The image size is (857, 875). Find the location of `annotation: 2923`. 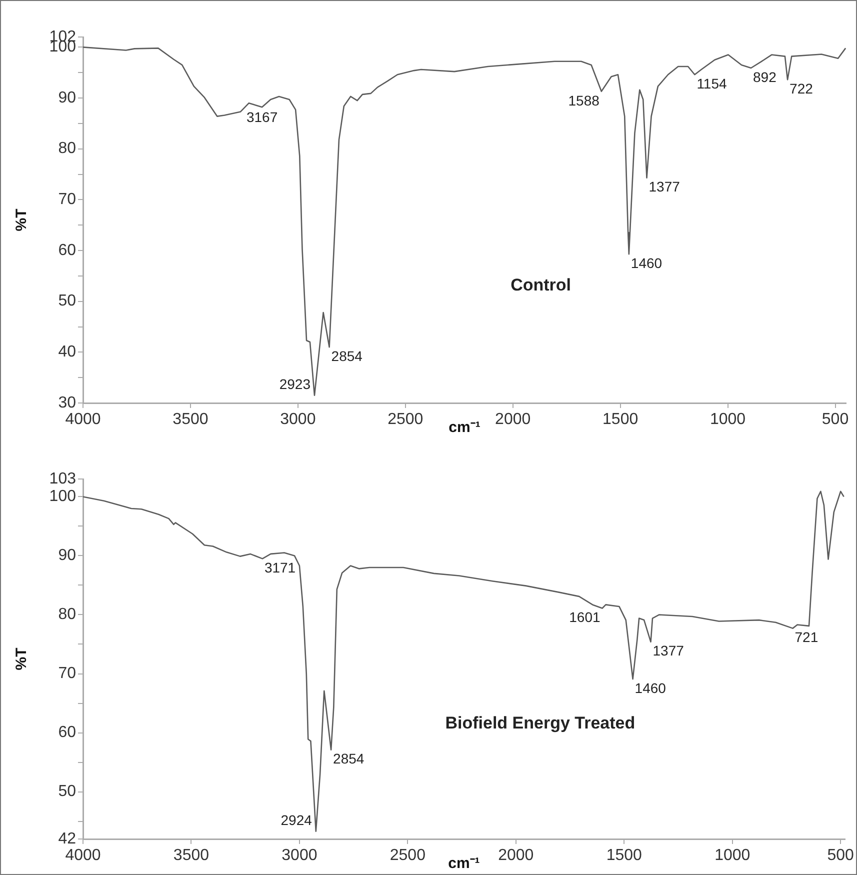

annotation: 2923 is located at coordinates (295, 384).